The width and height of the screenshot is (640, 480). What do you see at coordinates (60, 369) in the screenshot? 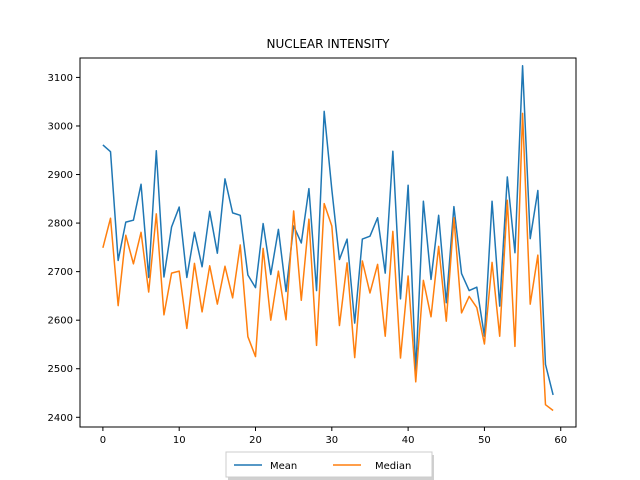
I see `y-tick-label: 2500` at bounding box center [60, 369].